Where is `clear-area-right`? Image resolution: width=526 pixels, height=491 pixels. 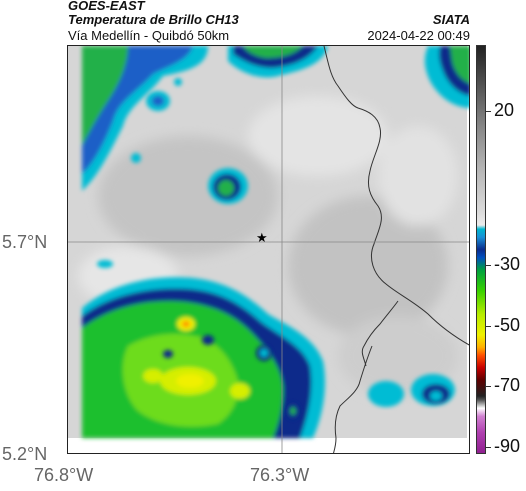 clear-area-right is located at coordinates (468, 249).